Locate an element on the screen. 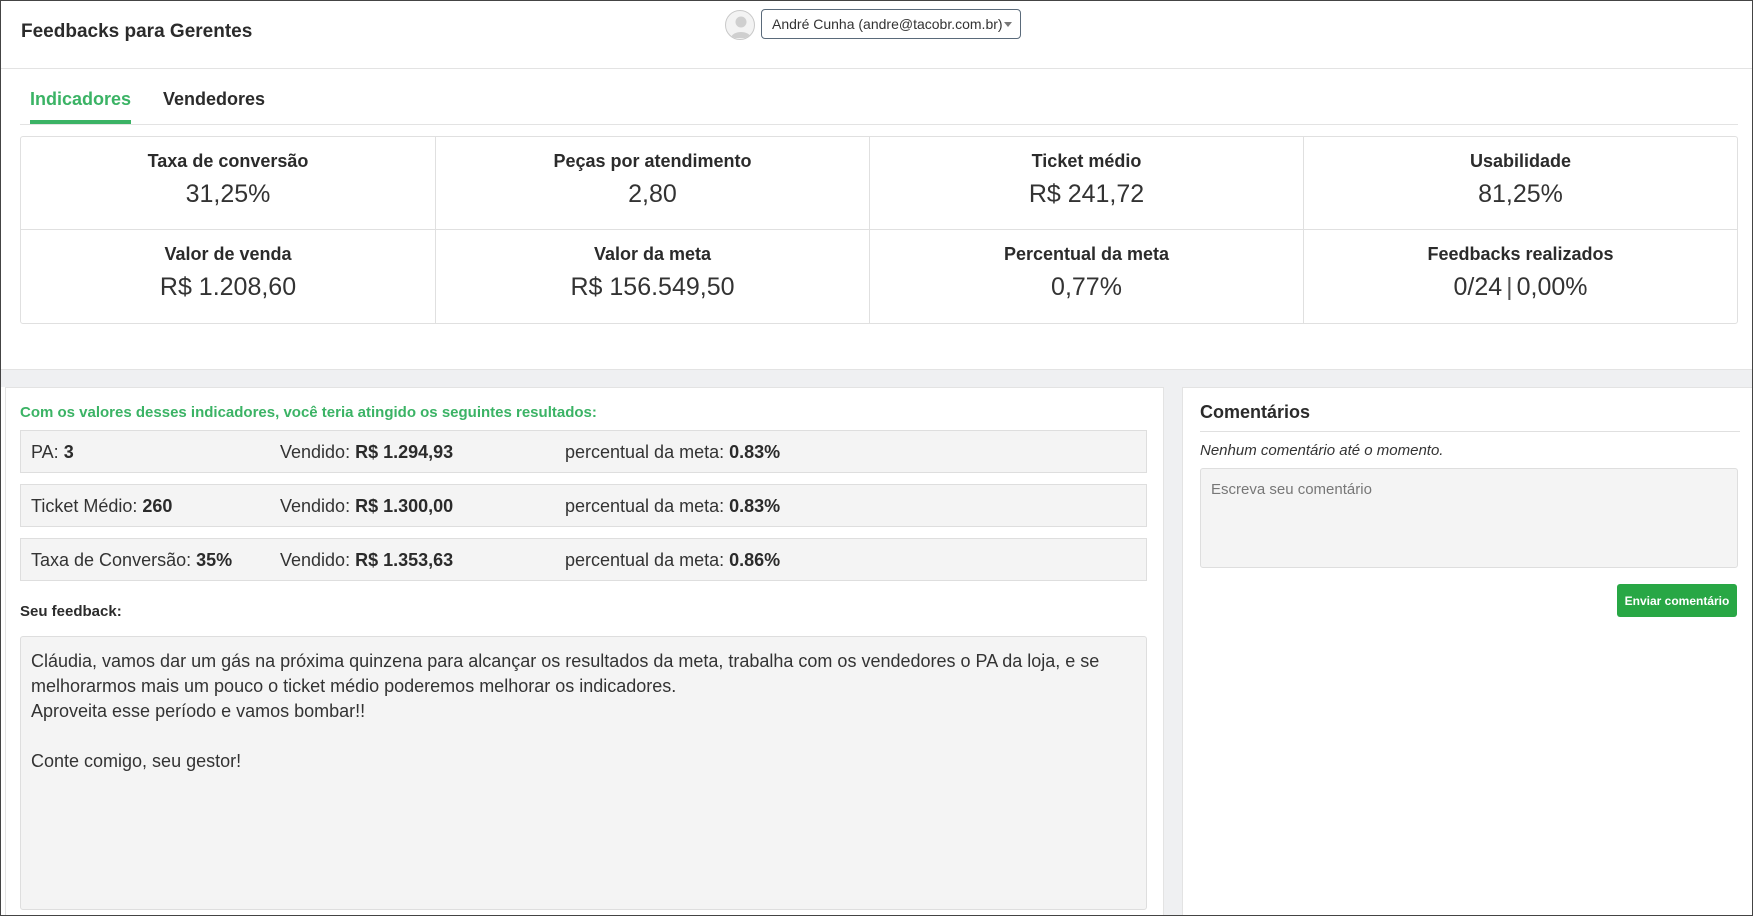 This screenshot has height=916, width=1753. tab-indicadores: Indicadores is located at coordinates (81, 106).